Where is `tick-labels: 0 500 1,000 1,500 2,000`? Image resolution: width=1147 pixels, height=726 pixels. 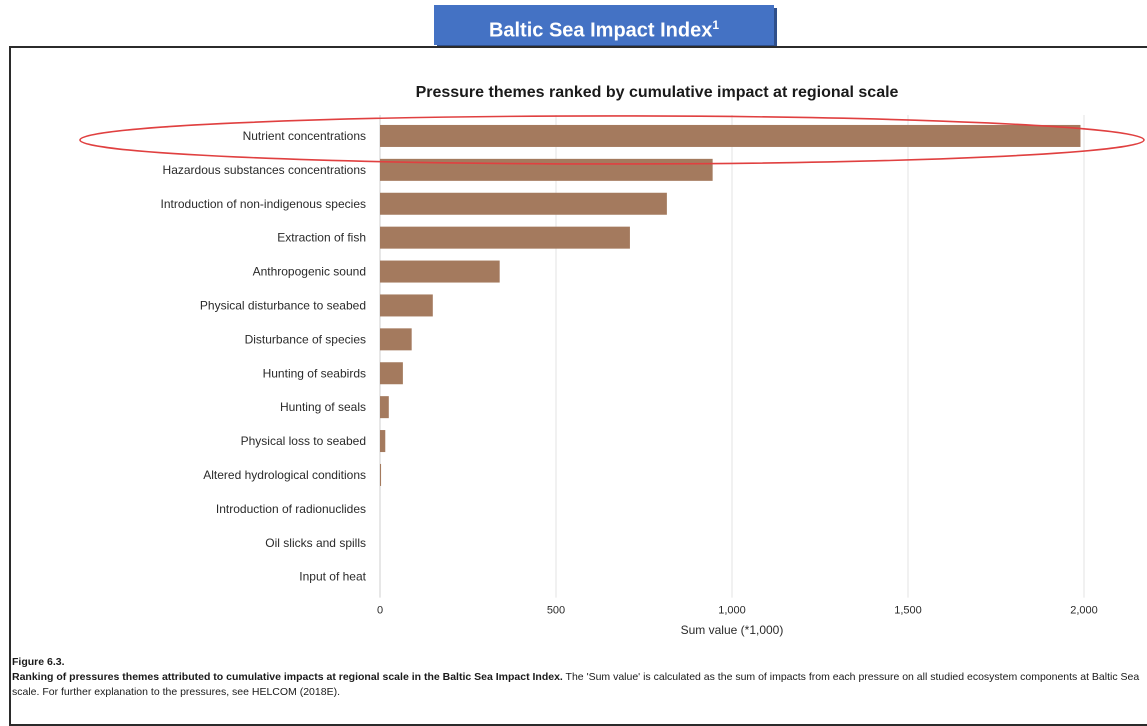 tick-labels: 0 500 1,000 1,500 2,000 is located at coordinates (737, 611).